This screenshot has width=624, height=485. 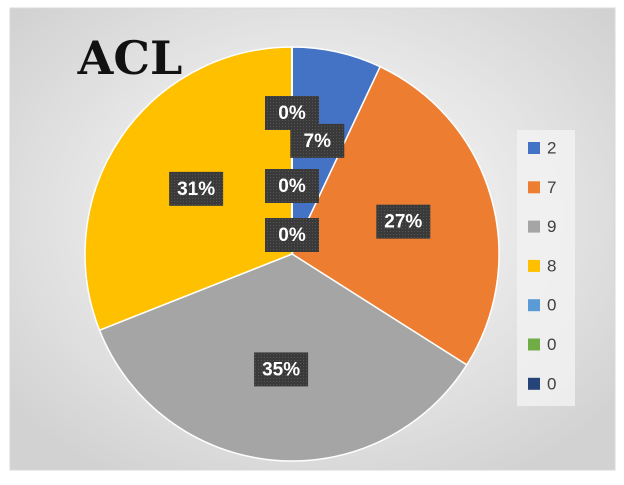 I want to click on data-label: 7%, so click(x=318, y=141).